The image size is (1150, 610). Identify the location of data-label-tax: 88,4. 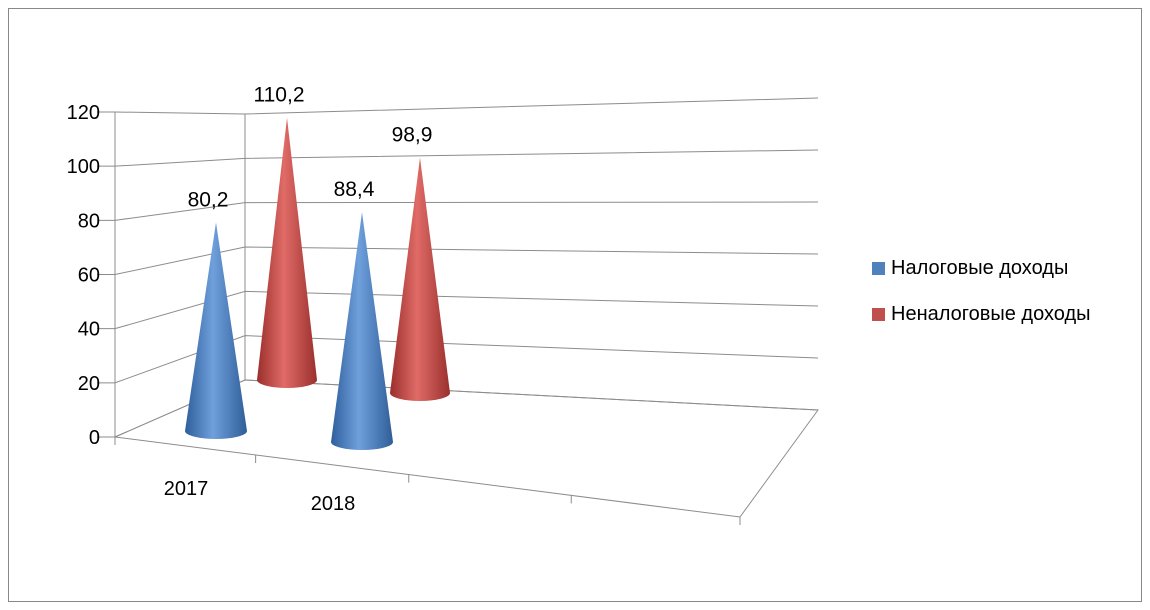
(354, 189).